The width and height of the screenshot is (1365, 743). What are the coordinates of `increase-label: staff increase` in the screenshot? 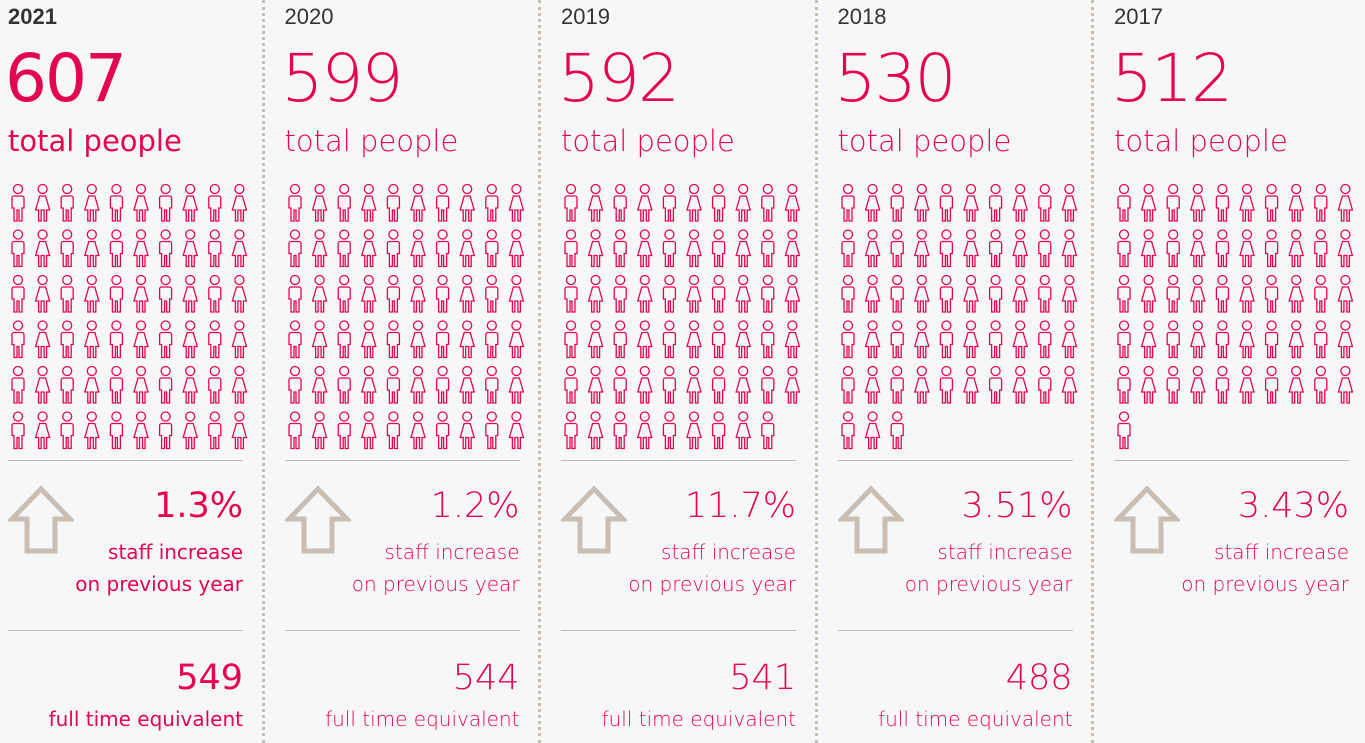 It's located at (452, 552).